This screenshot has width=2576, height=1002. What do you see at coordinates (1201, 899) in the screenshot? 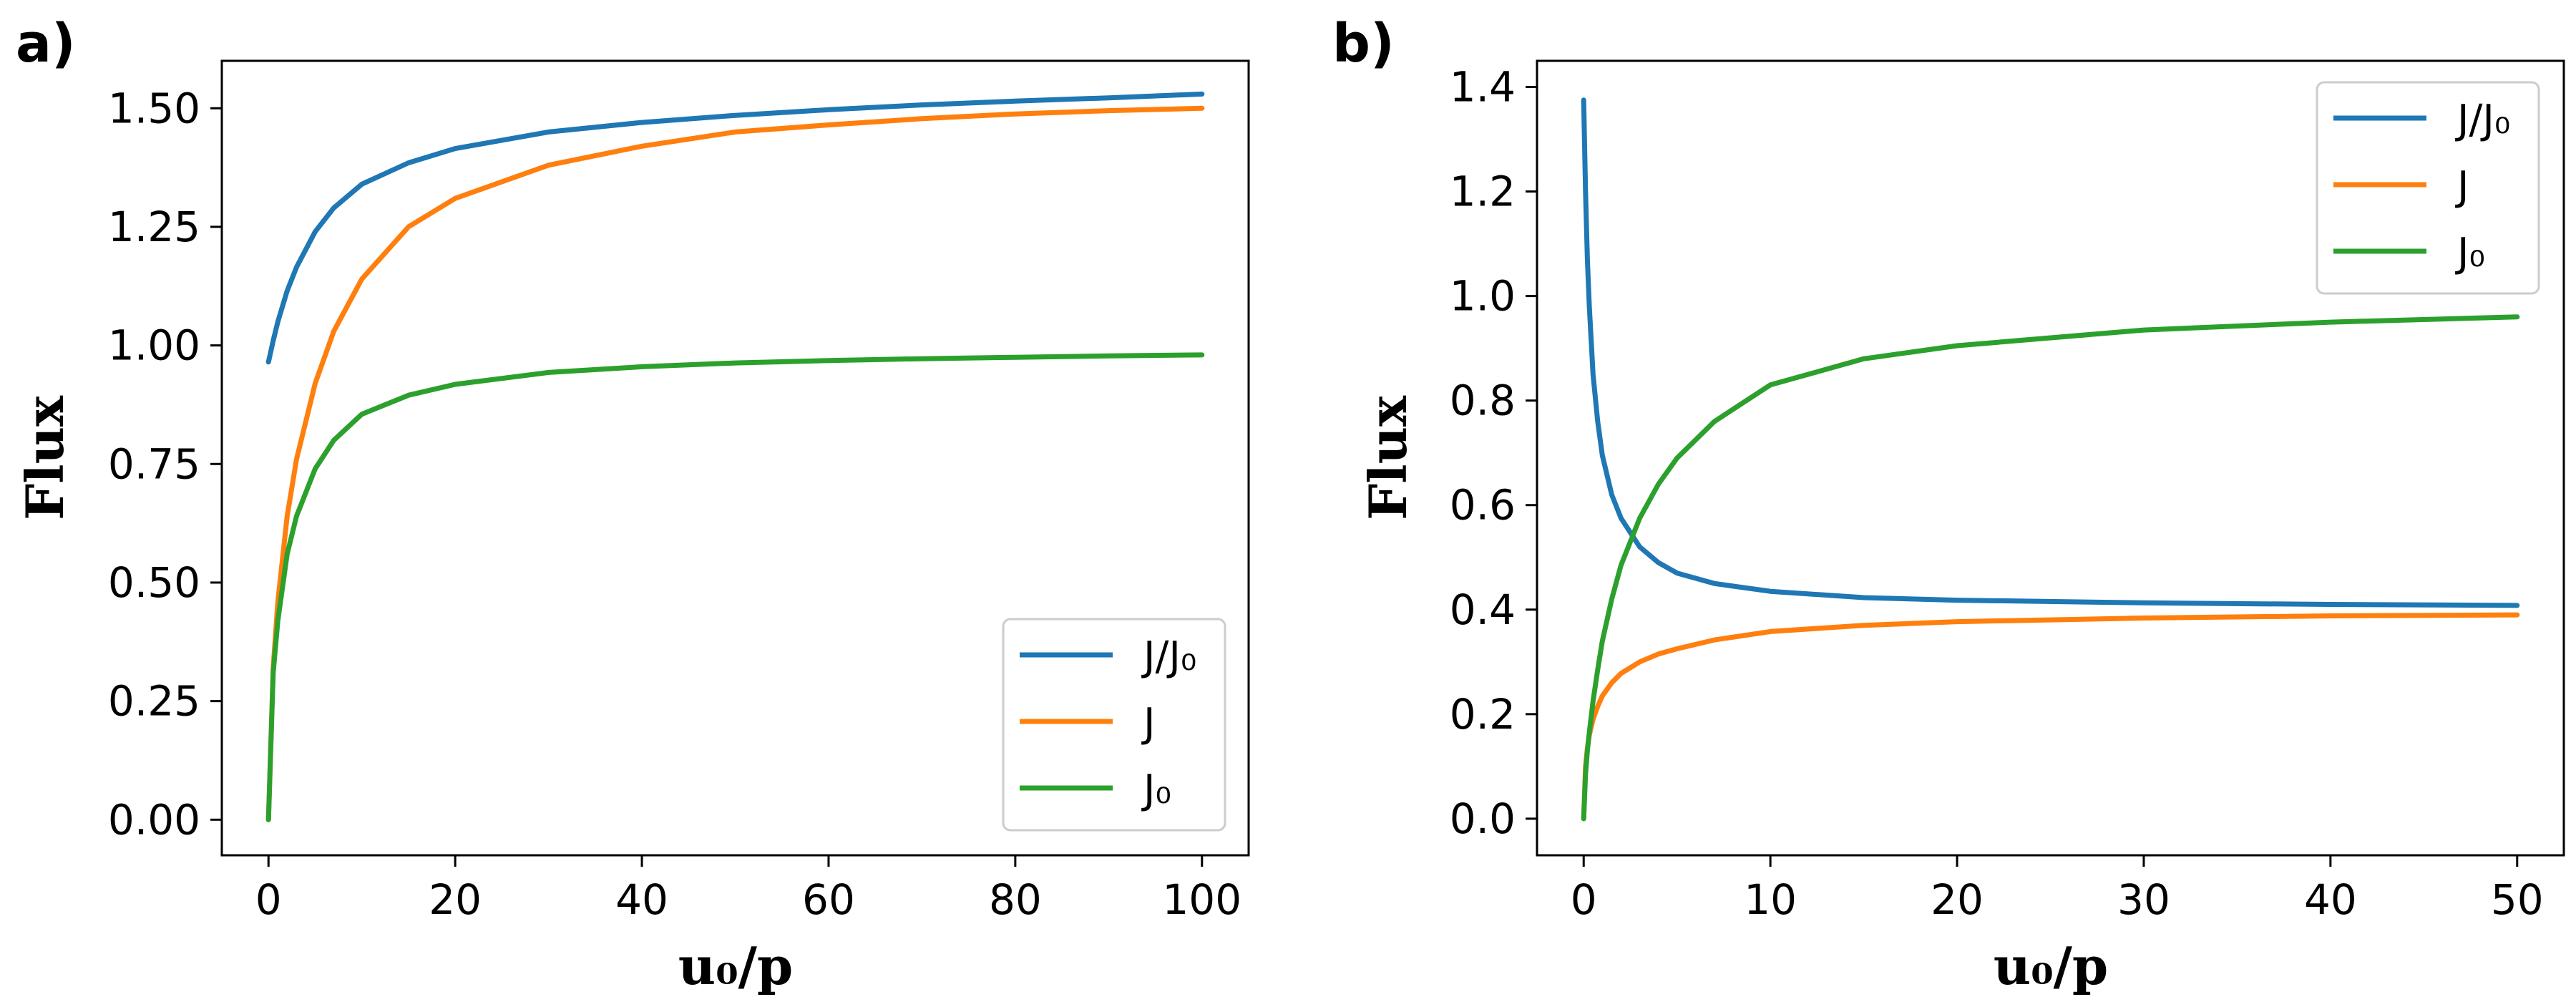
I see `panel-a-x-tick-label: 100` at bounding box center [1201, 899].